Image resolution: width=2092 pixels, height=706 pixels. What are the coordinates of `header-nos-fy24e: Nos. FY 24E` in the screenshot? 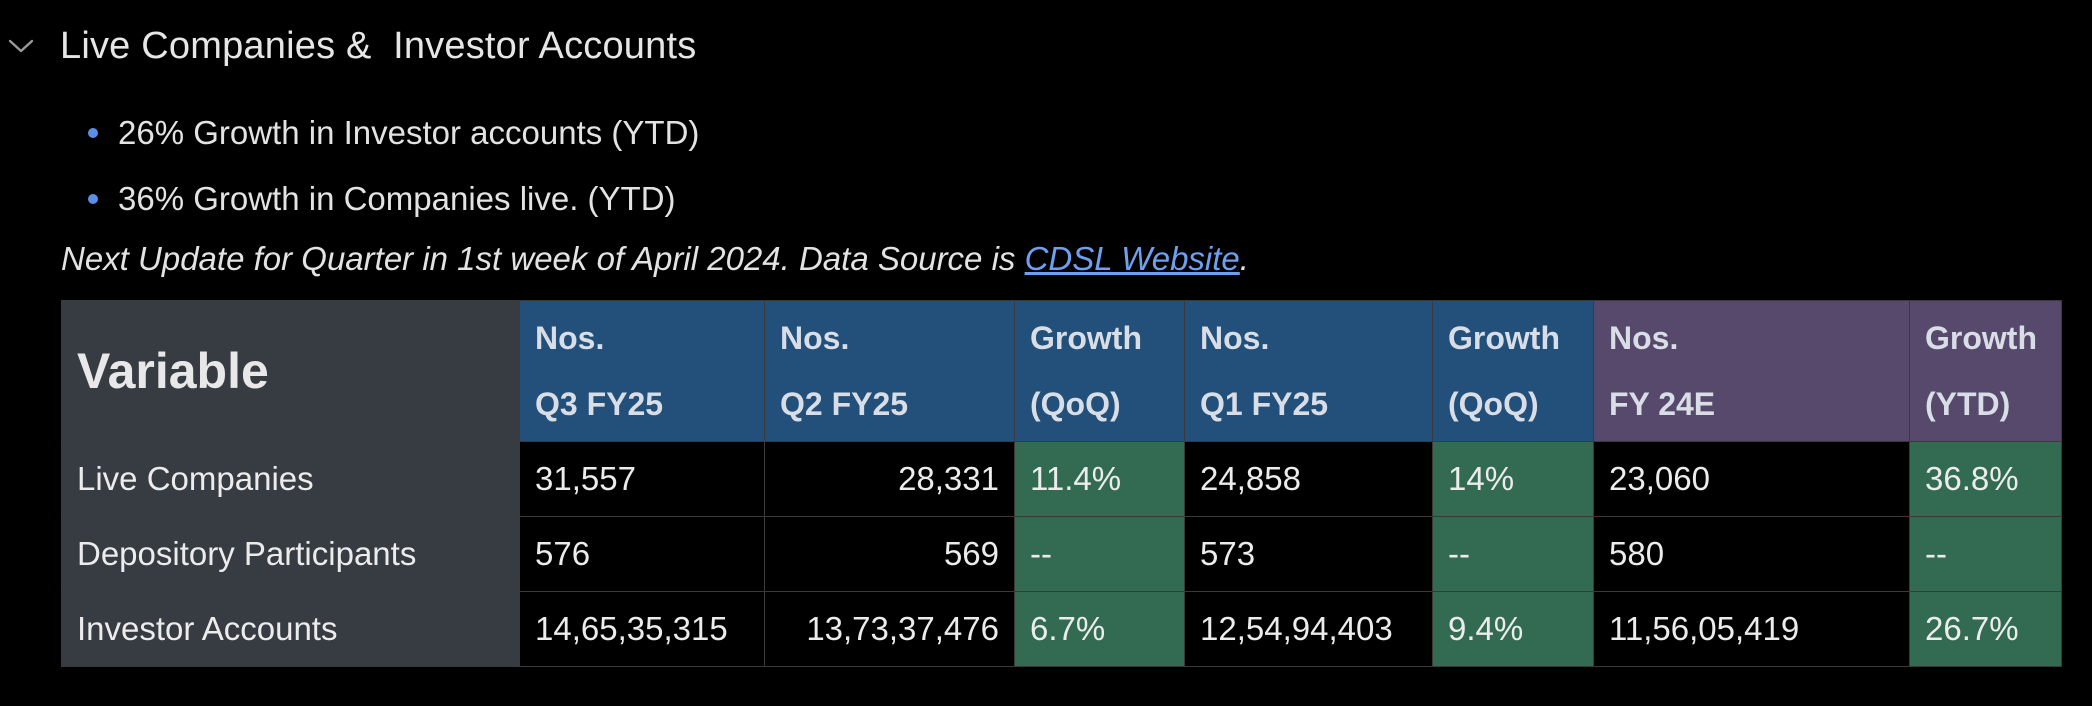 It's located at (1751, 371).